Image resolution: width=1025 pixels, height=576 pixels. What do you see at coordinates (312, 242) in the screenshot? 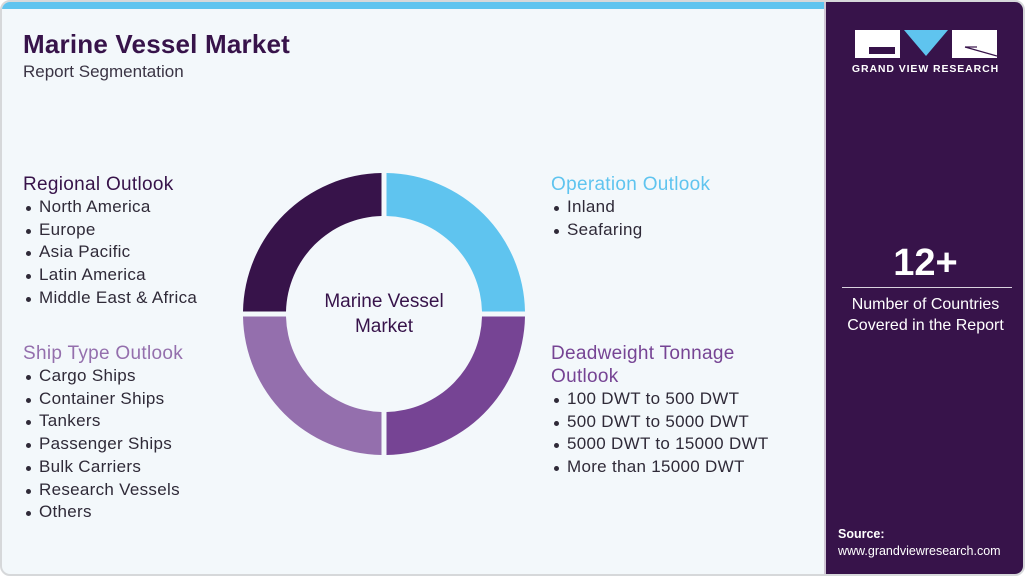
I see `donut-segment-regional` at bounding box center [312, 242].